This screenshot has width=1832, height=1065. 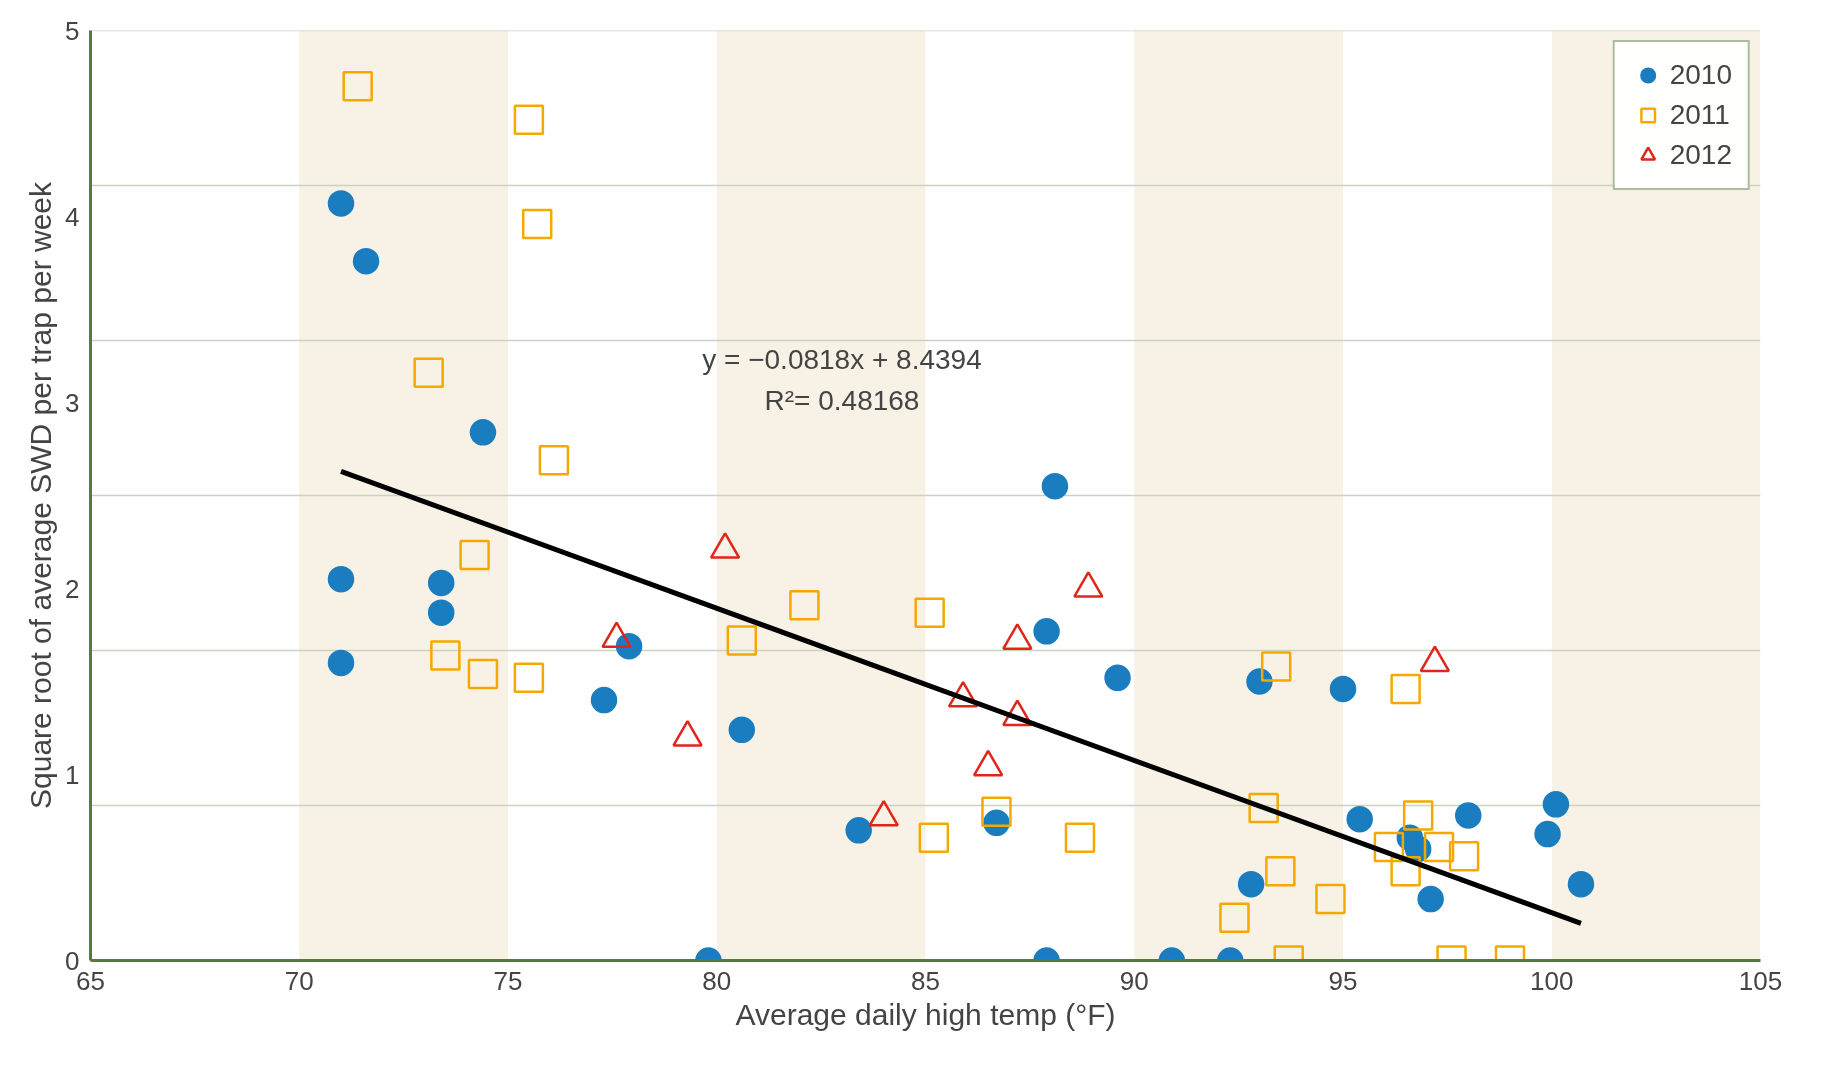 I want to click on y-tick-label: 2, so click(x=72, y=588).